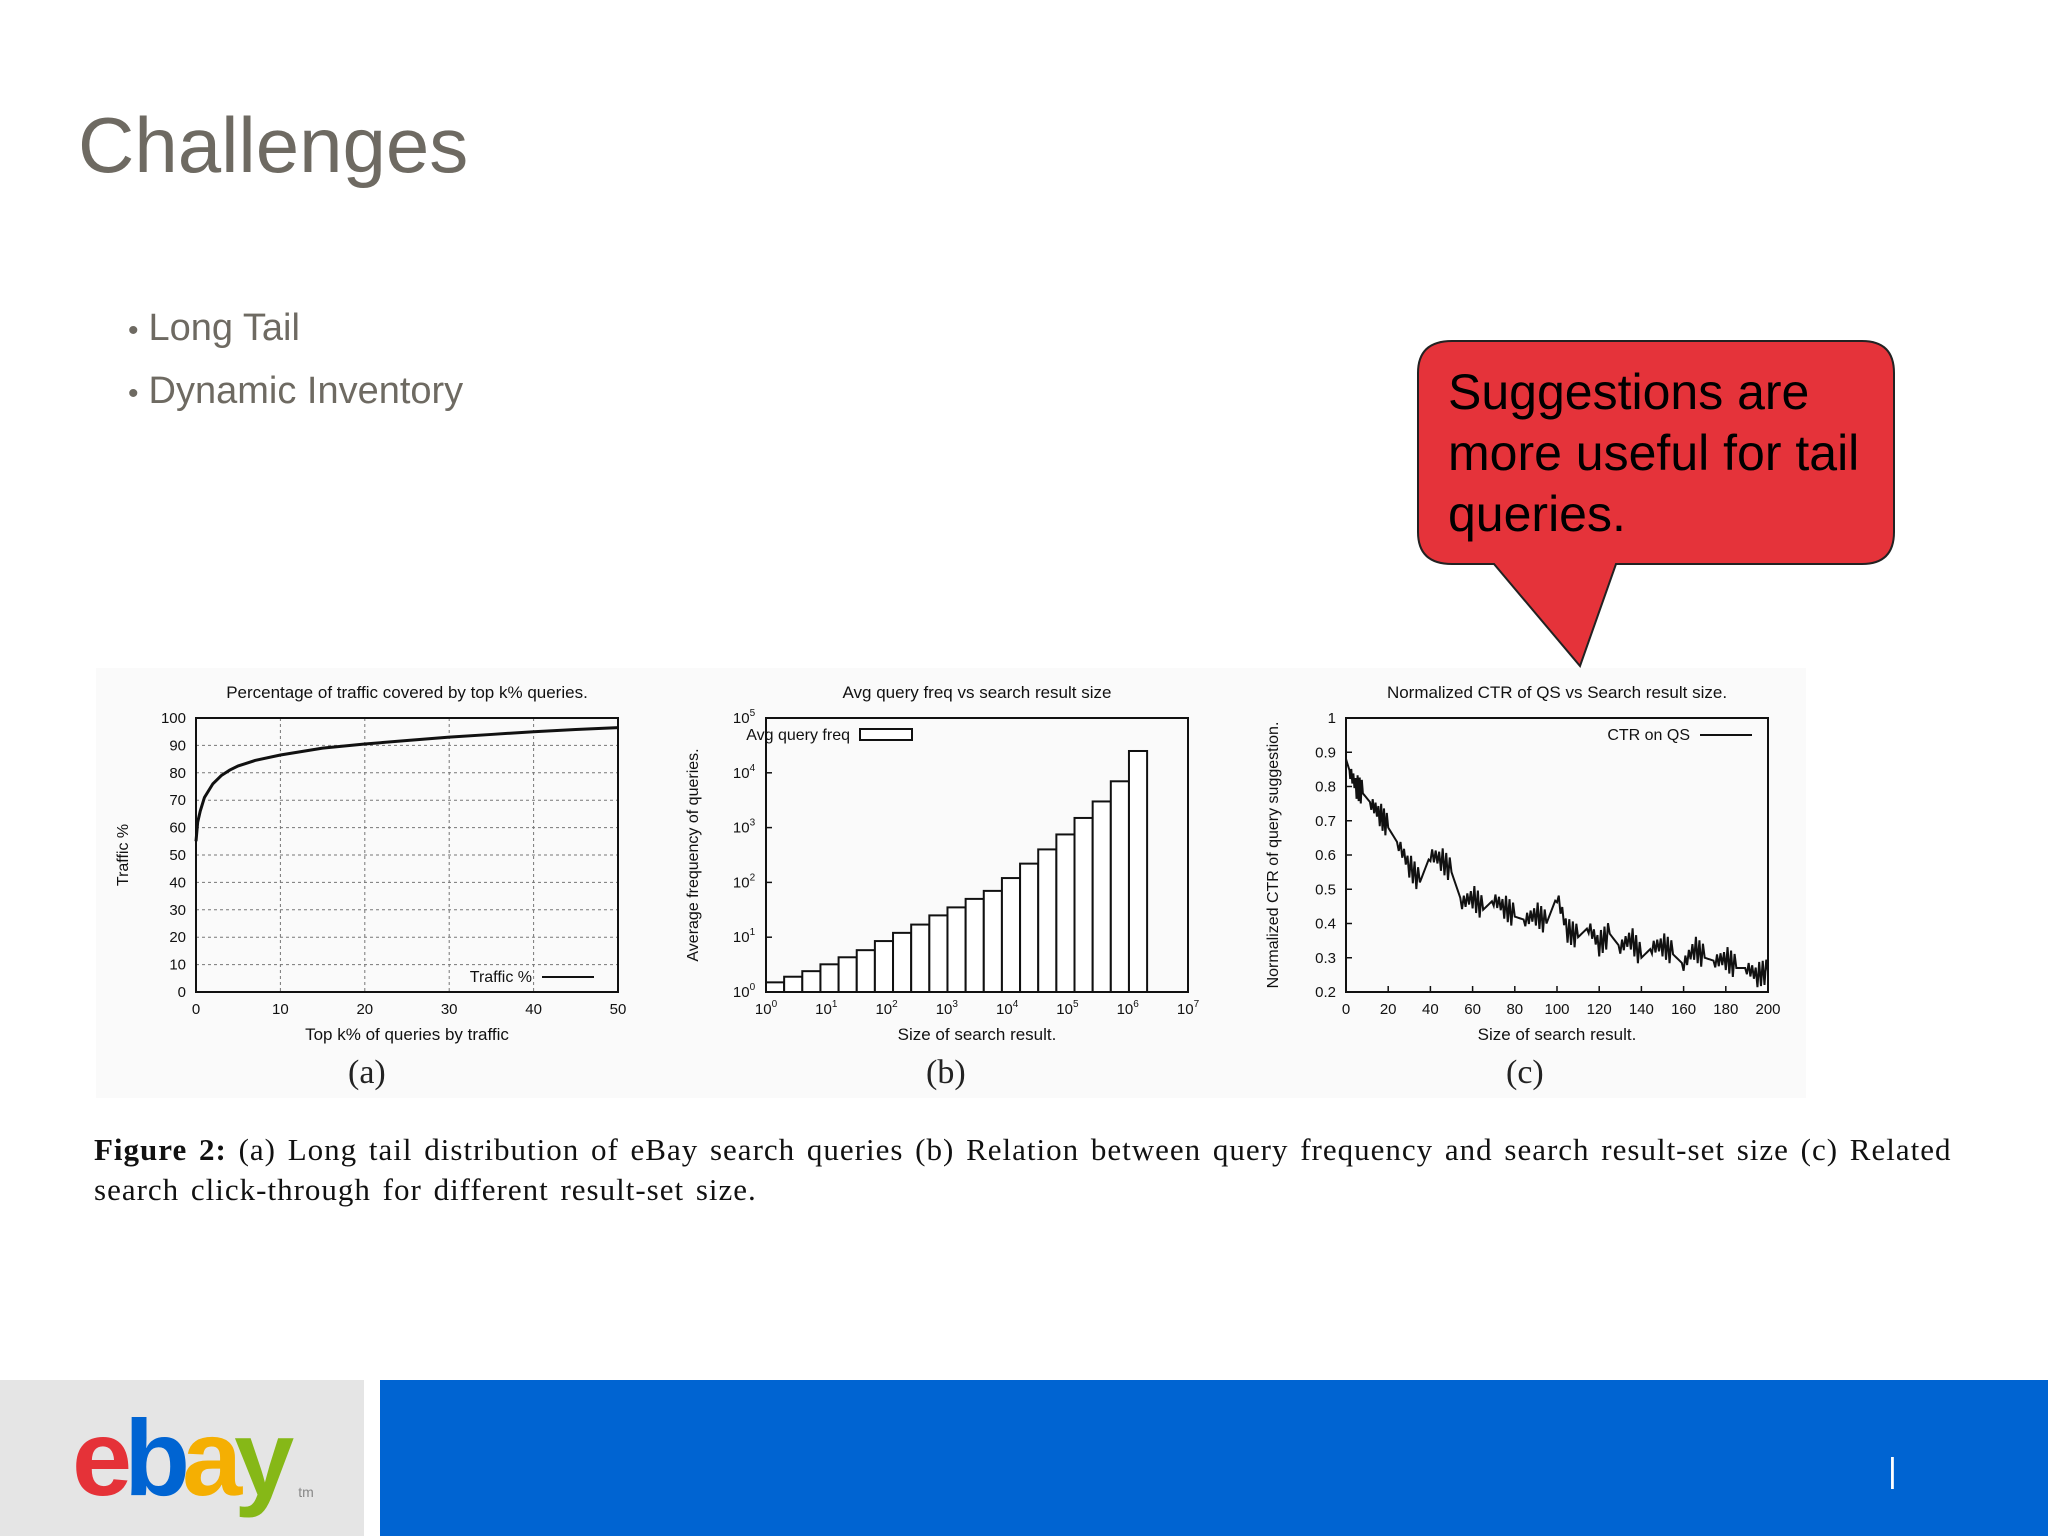 Image resolution: width=2048 pixels, height=1536 pixels. I want to click on x-tick-label: 102, so click(886, 1008).